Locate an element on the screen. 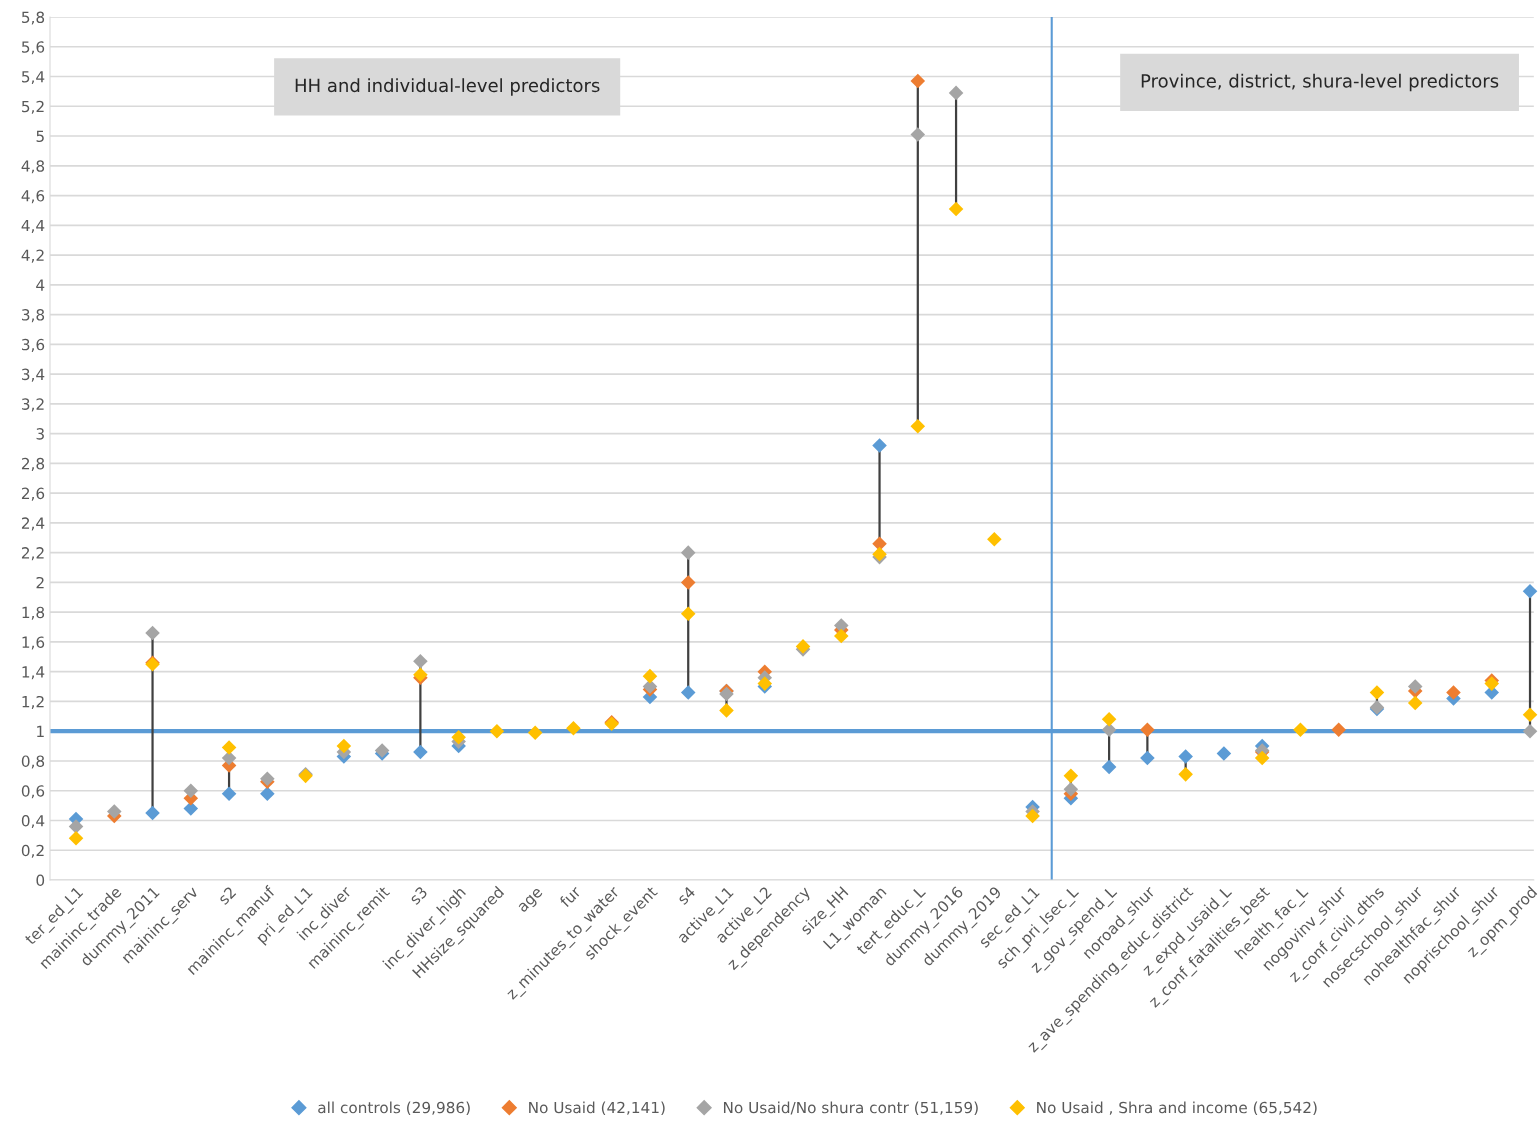  y-tick-label: 4,6 is located at coordinates (33, 197).